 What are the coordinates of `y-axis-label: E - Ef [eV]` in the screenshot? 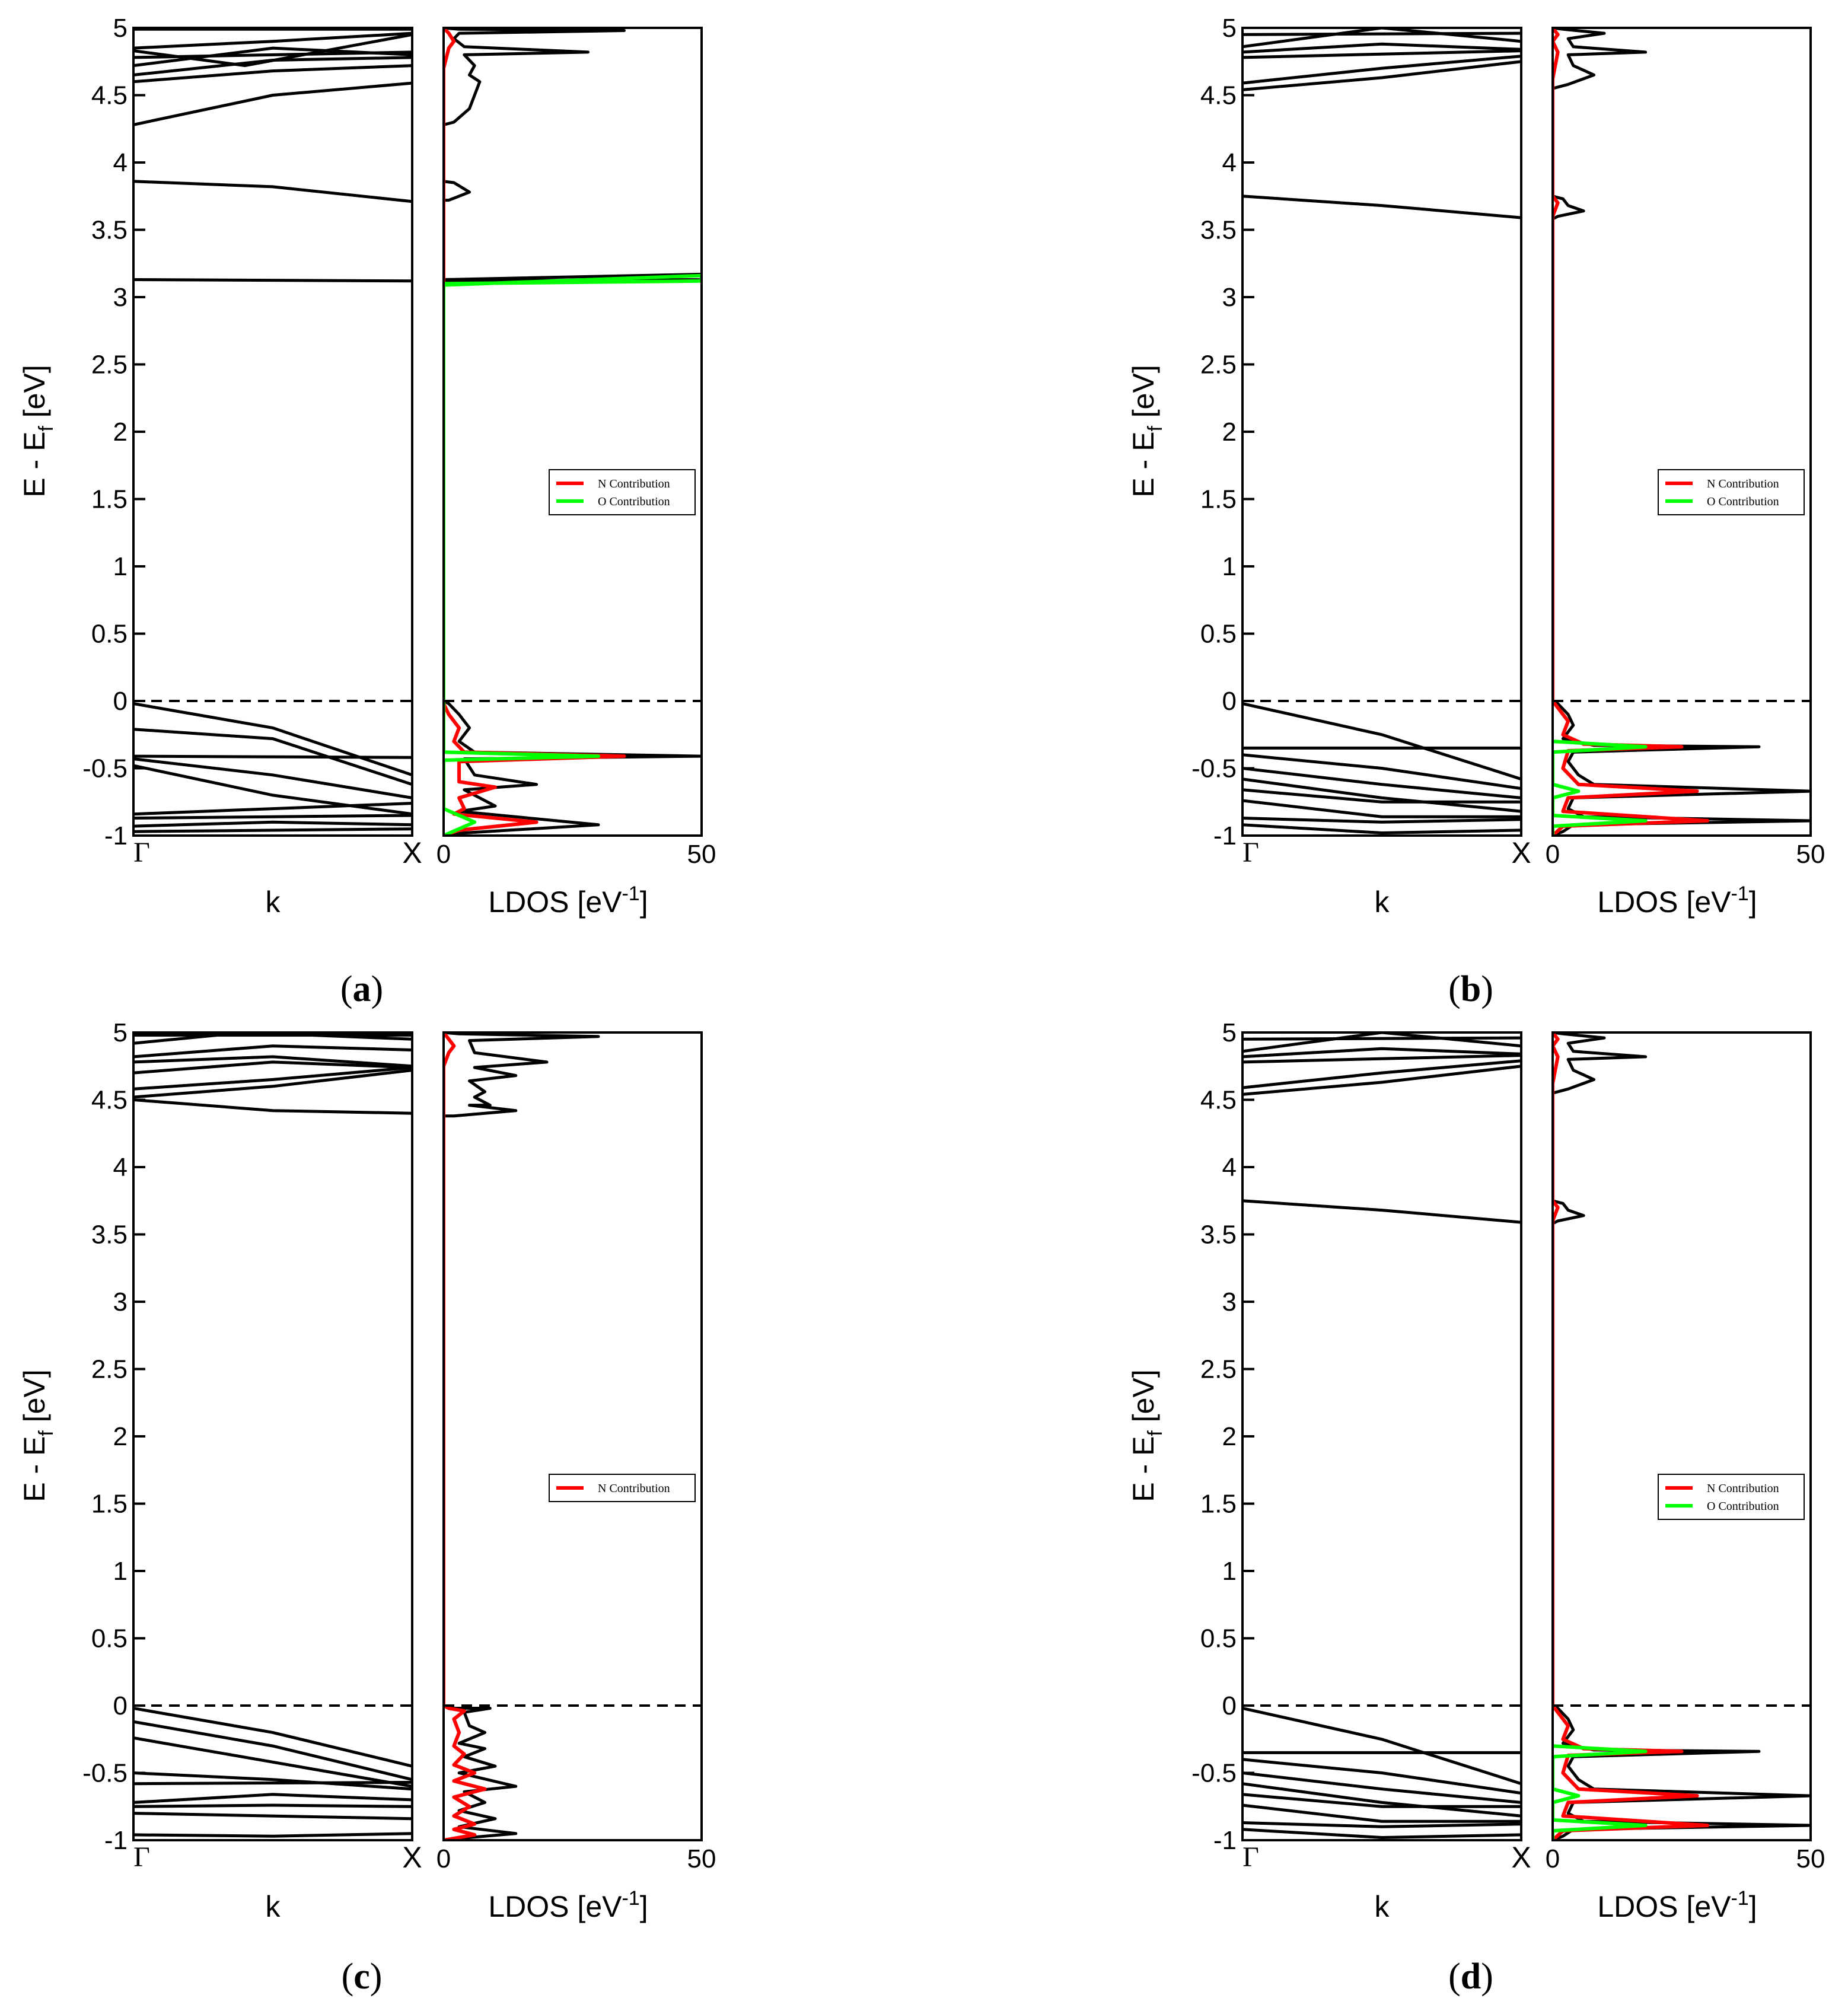 It's located at (38, 431).